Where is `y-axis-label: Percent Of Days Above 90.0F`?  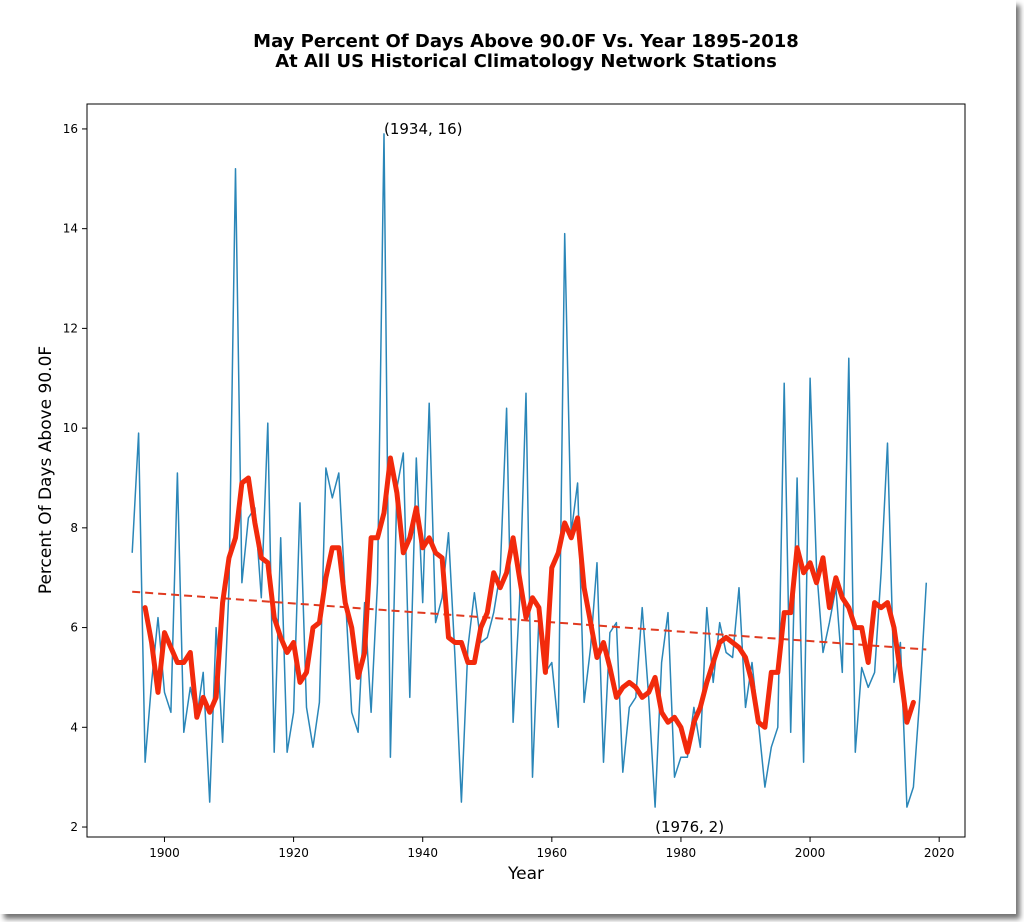
y-axis-label: Percent Of Days Above 90.0F is located at coordinates (46, 470).